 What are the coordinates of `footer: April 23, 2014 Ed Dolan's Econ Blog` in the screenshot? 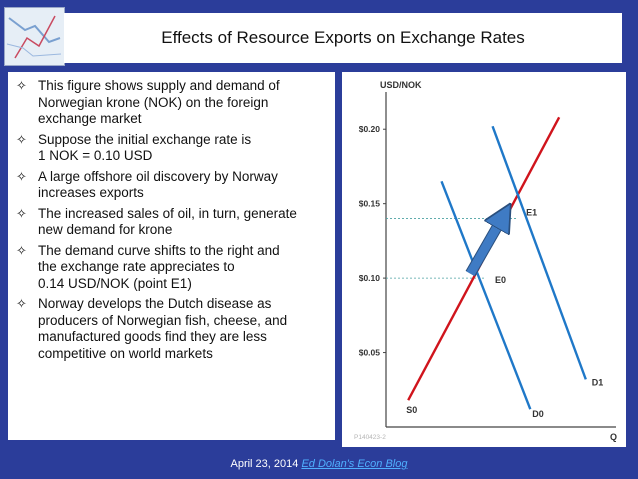 It's located at (319, 464).